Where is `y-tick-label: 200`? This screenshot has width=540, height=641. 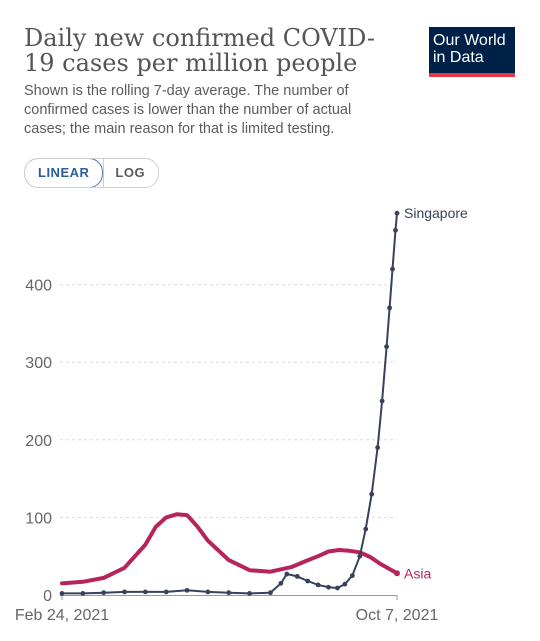 y-tick-label: 200 is located at coordinates (38, 441).